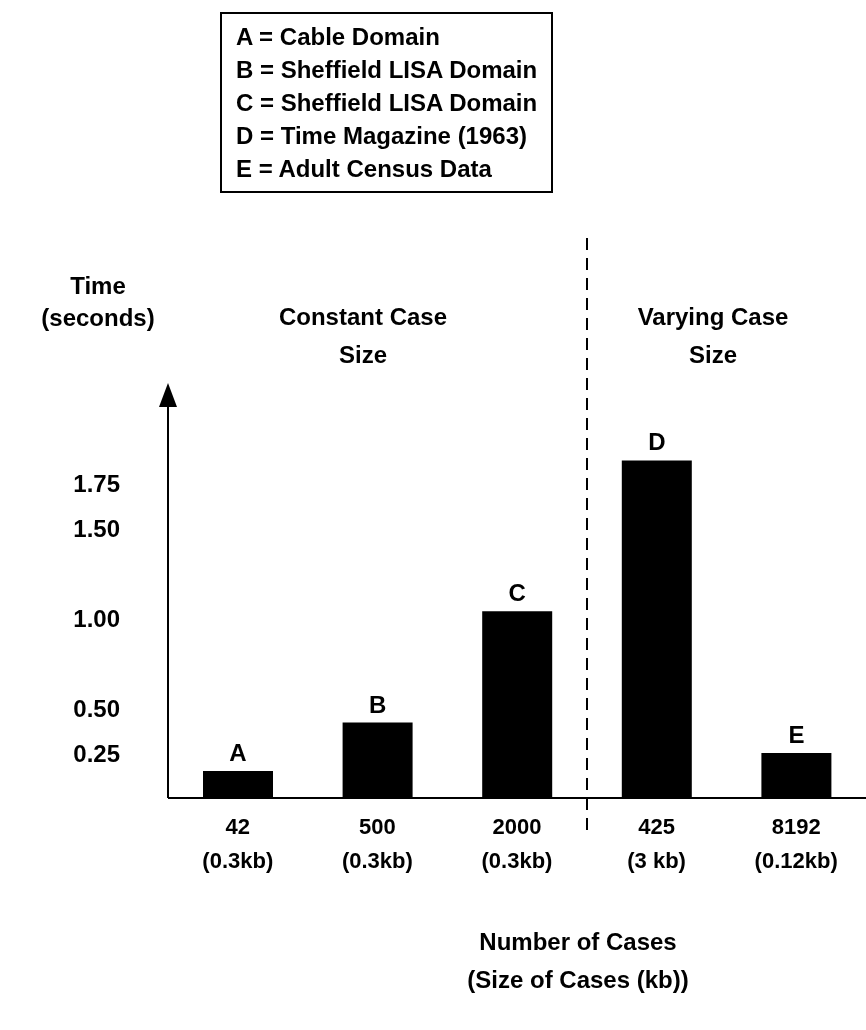 The height and width of the screenshot is (1030, 866). I want to click on x-tick-label: 8192 (0.12kb), so click(796, 843).